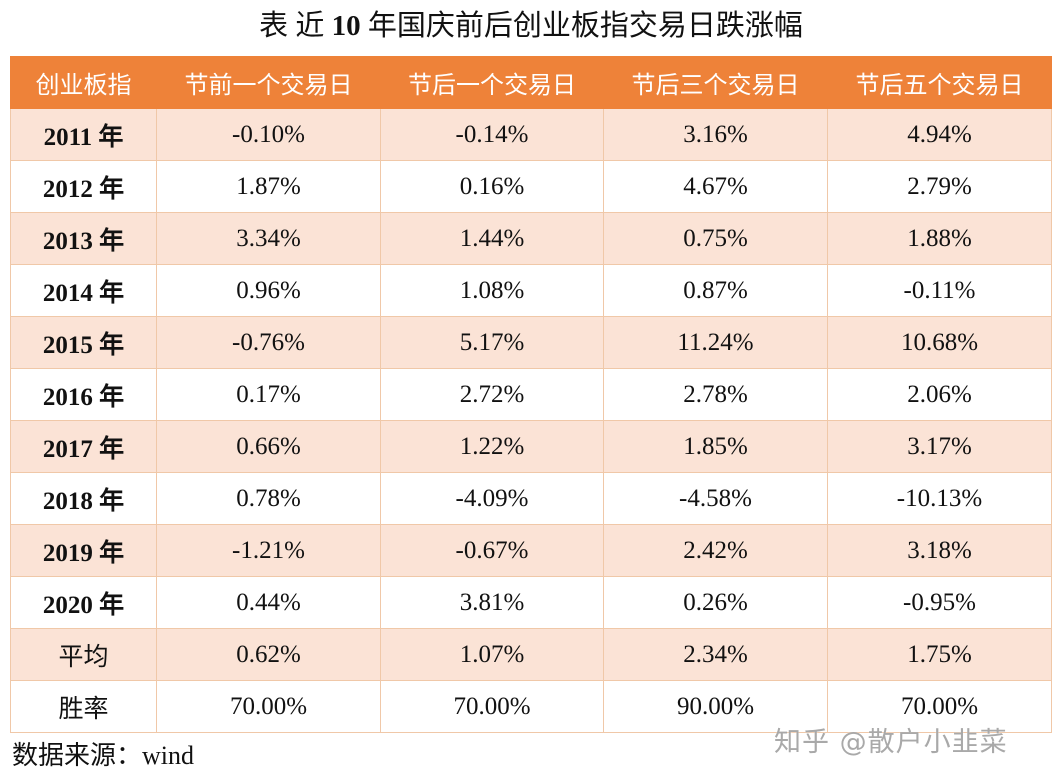  I want to click on header-row: 创业板指 节前一个交易日 节后一个交易日 节后三个交易日 节后五个交易日, so click(531, 82).